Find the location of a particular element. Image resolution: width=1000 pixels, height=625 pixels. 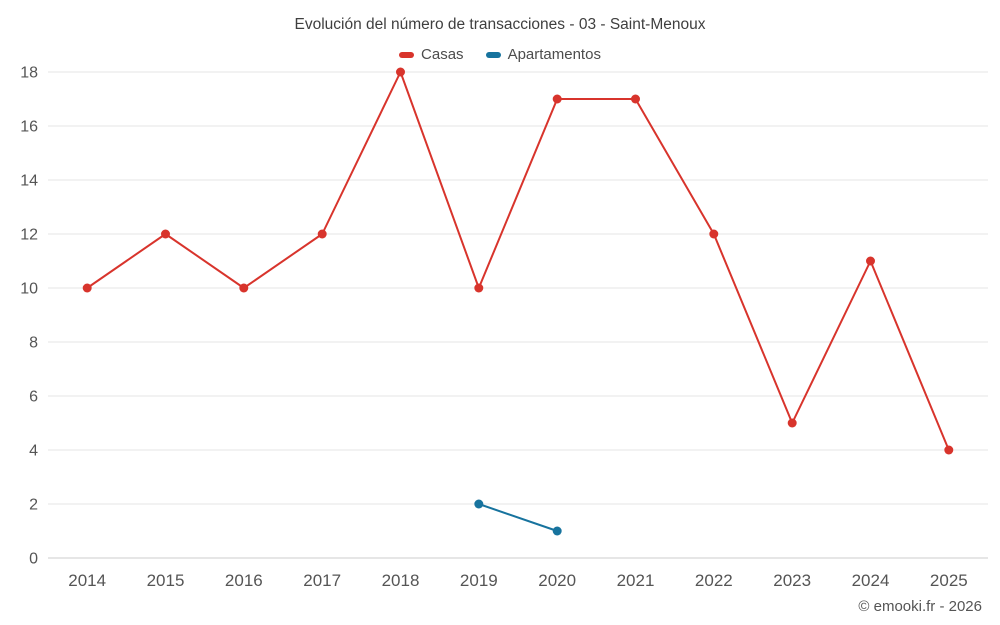

y-tick-label: 16 is located at coordinates (29, 127).